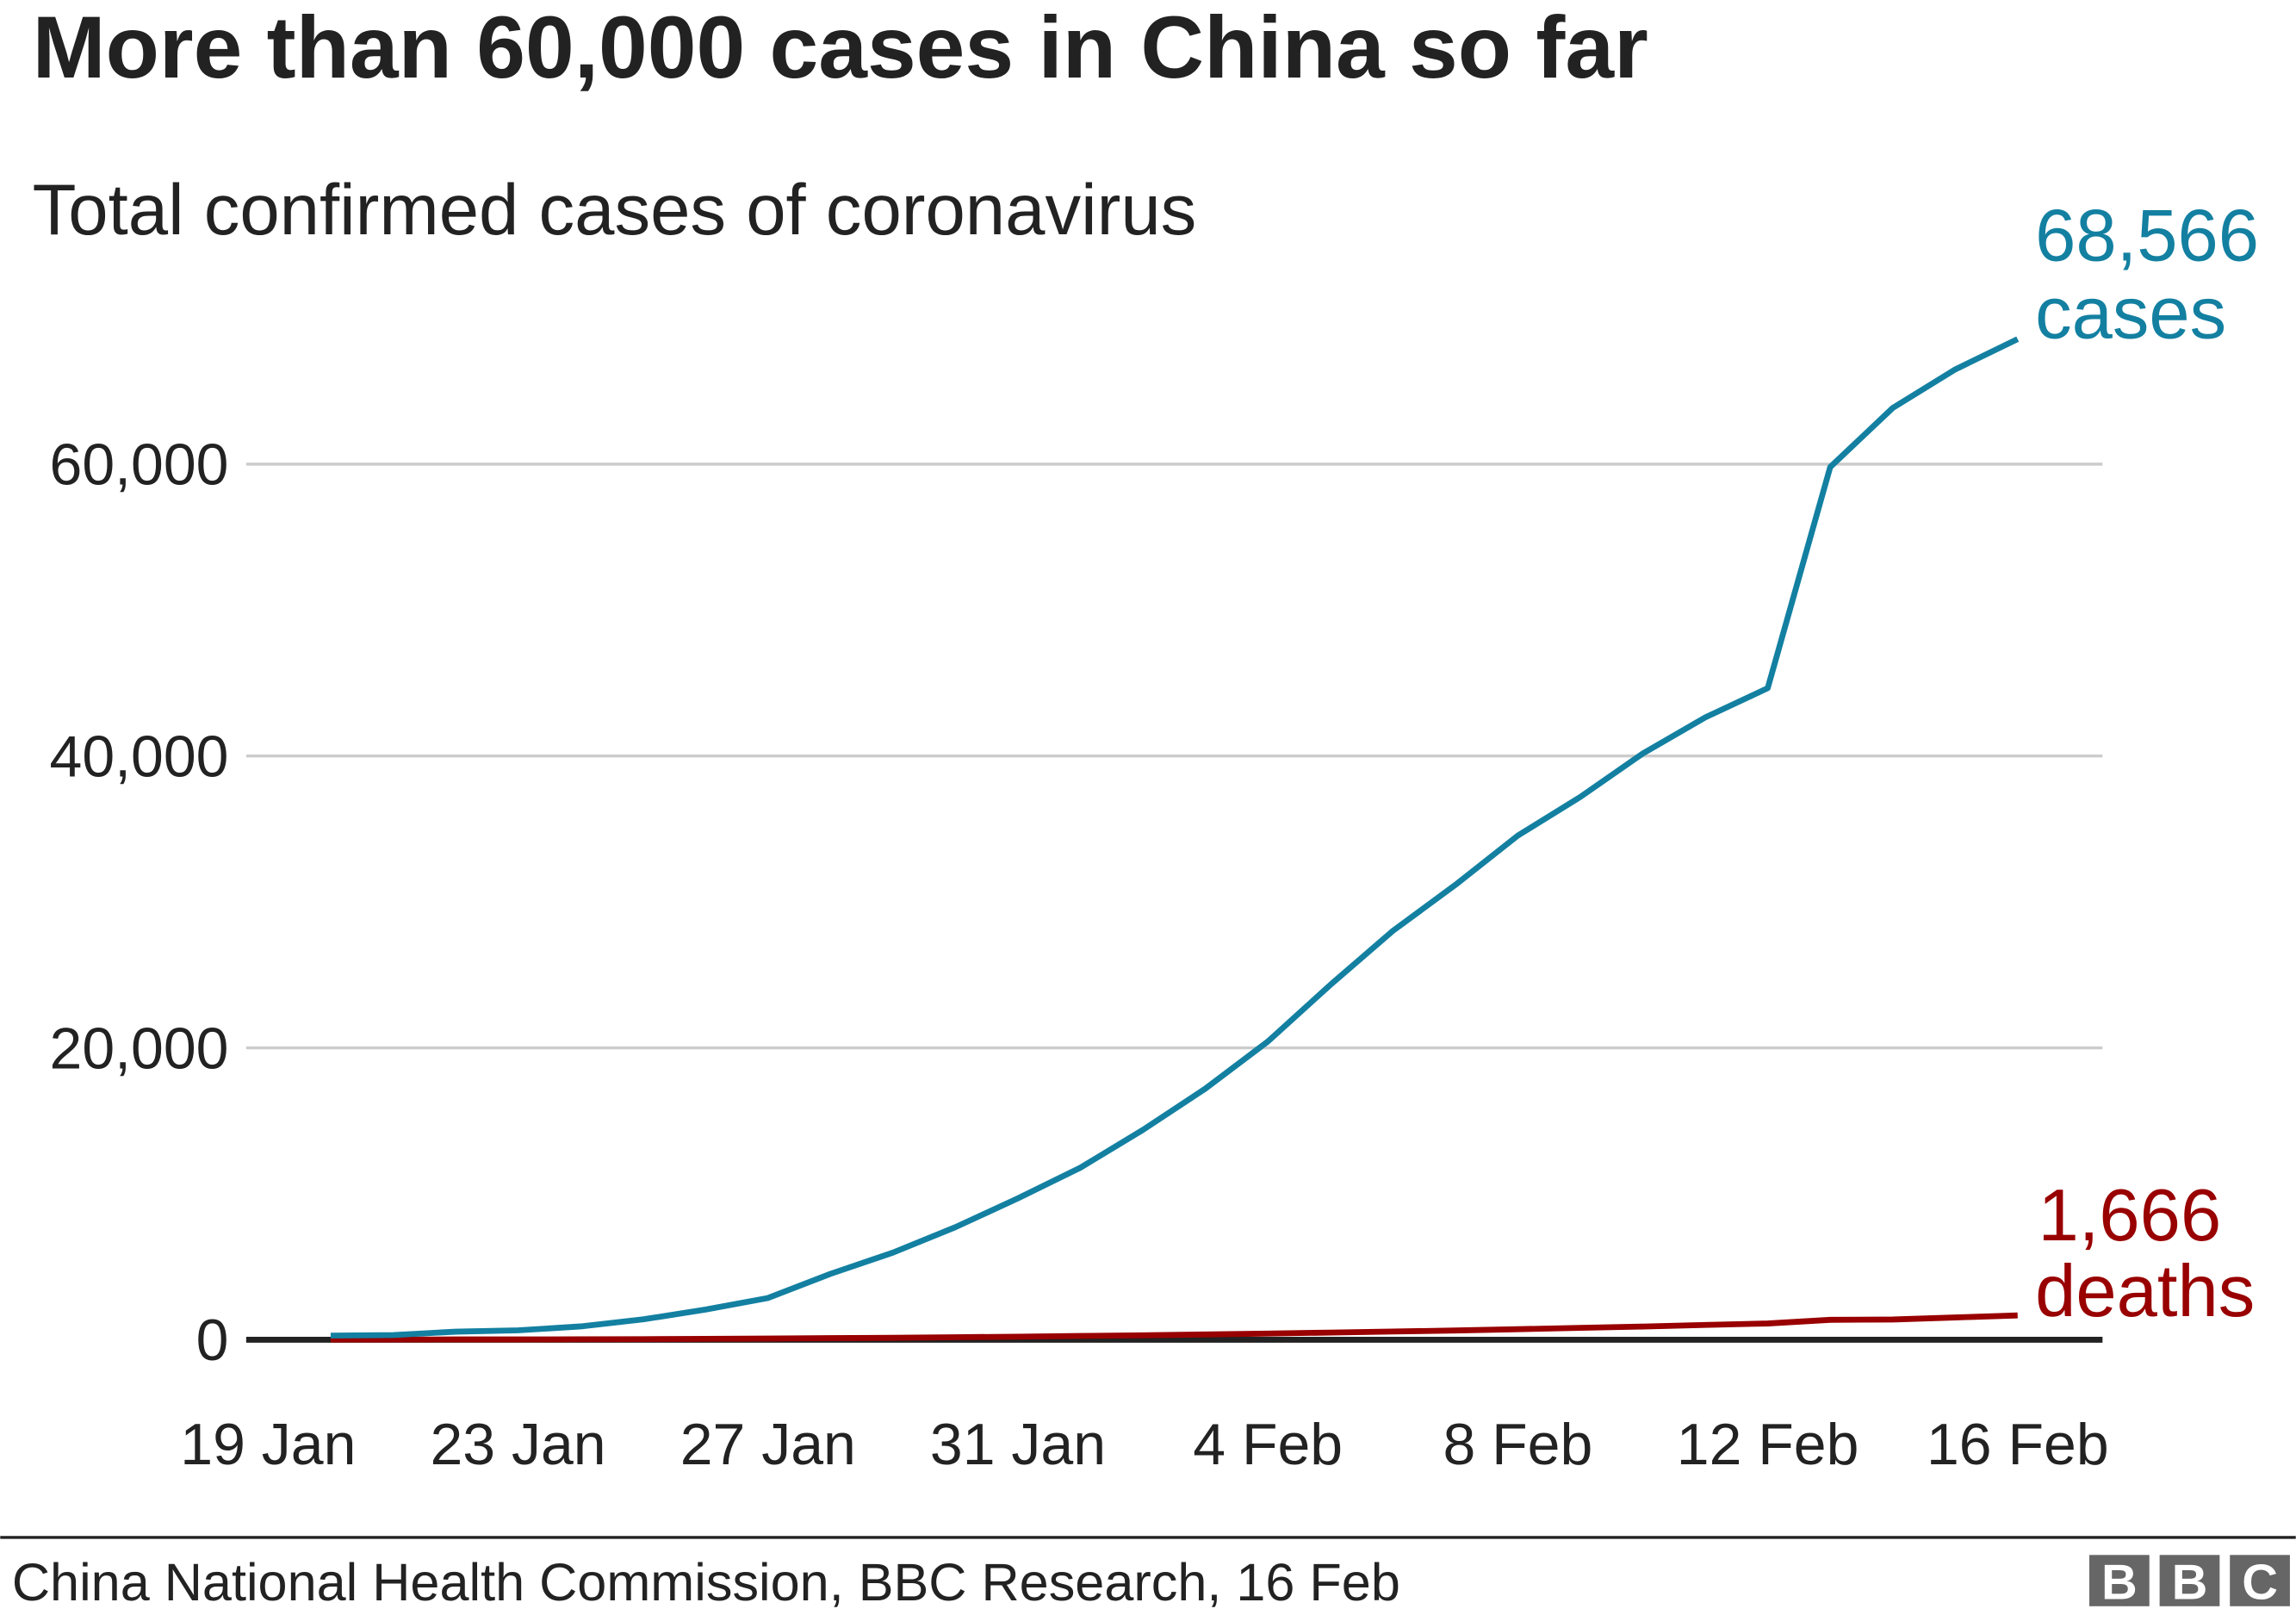 The image size is (2296, 1615). Describe the element at coordinates (1018, 1444) in the screenshot. I see `x-tick-label: 31 Jan` at that location.